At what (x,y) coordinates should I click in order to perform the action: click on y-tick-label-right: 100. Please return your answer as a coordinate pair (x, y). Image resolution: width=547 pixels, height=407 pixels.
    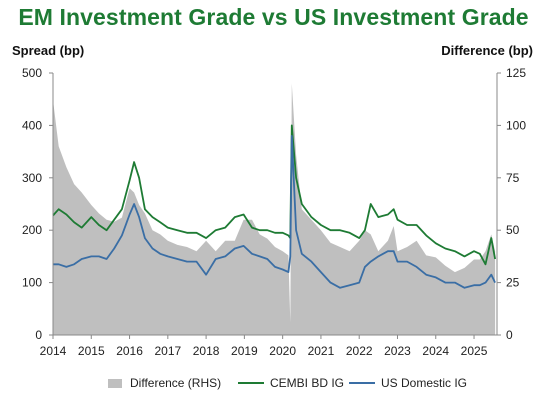
    Looking at the image, I should click on (516, 125).